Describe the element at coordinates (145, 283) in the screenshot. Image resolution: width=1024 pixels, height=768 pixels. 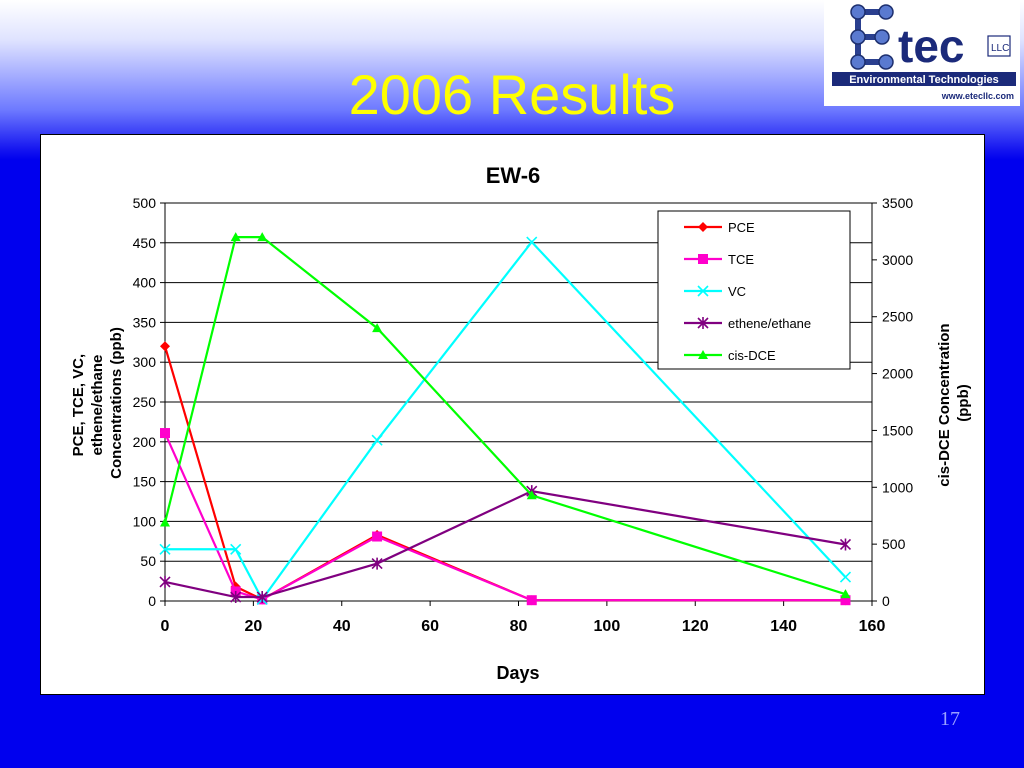
I see `y-left-tick-label: 400` at that location.